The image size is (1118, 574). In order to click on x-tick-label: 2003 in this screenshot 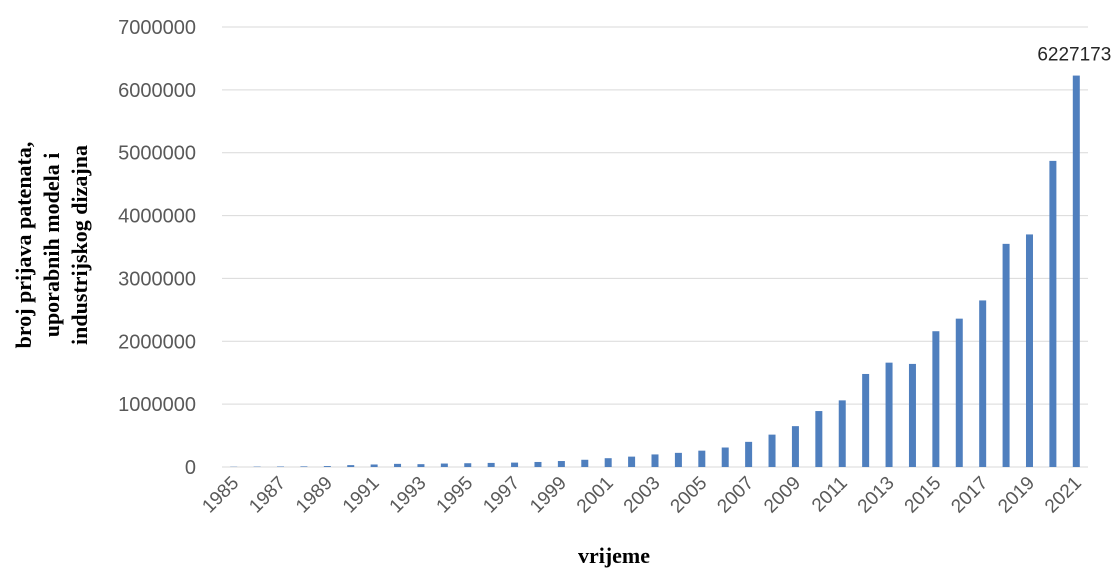, I will do `click(642, 495)`.